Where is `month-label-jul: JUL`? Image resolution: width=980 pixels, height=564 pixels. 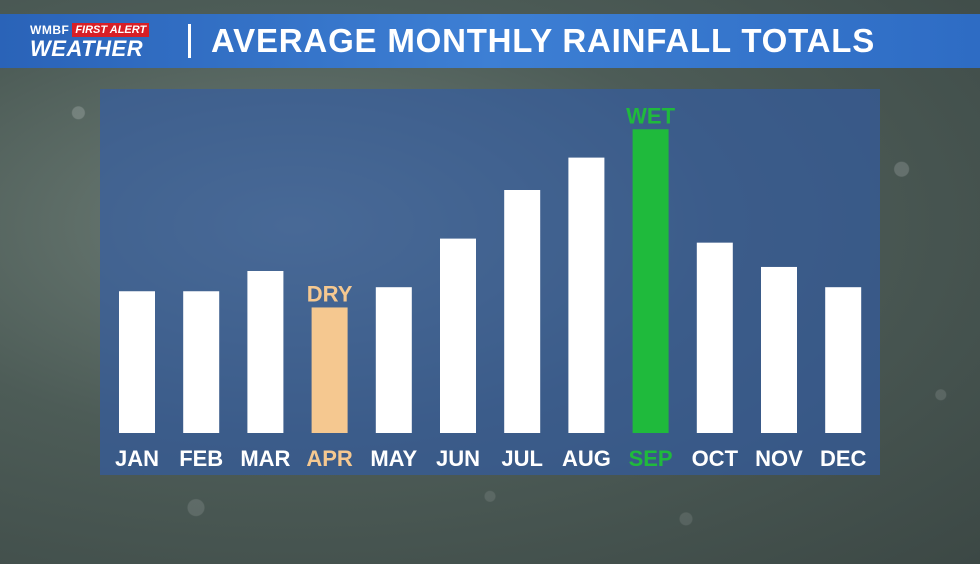 month-label-jul: JUL is located at coordinates (522, 458).